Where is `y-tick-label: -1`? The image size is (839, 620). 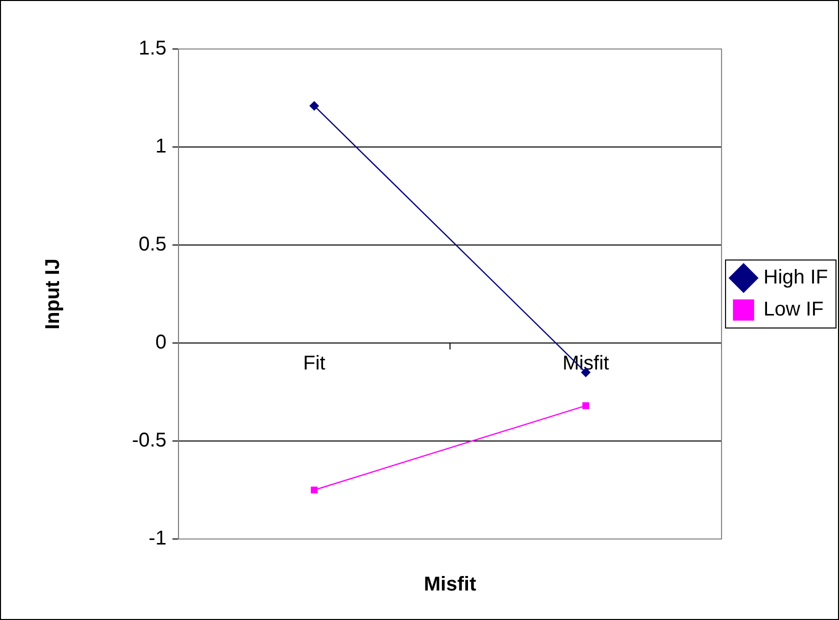
y-tick-label: -1 is located at coordinates (157, 539).